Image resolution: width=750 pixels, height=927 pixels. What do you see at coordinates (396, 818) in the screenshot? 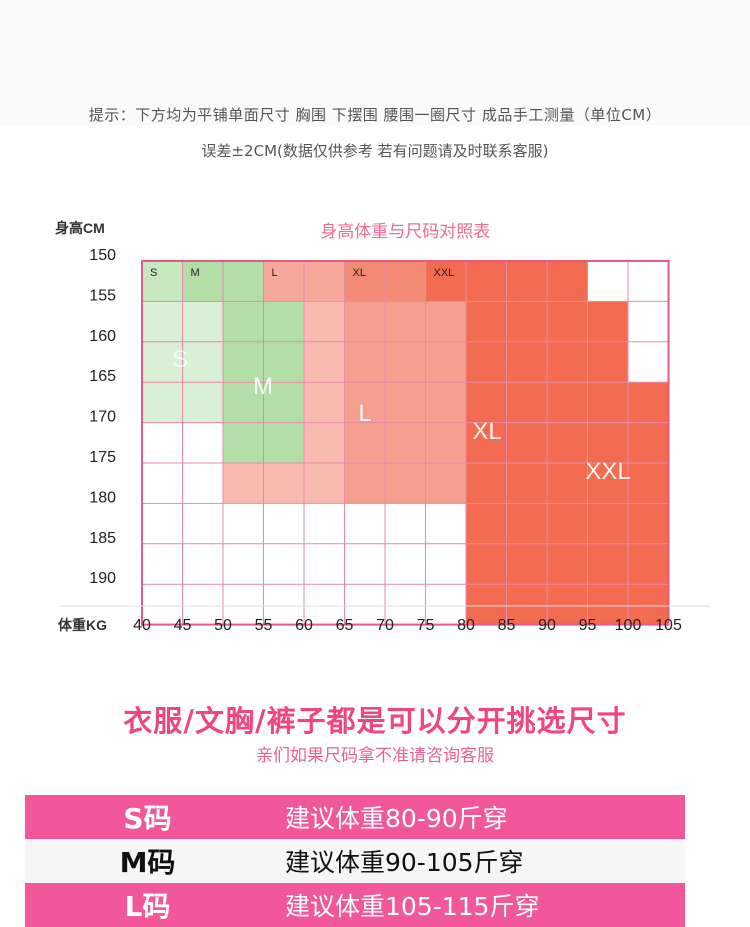
I see `size-advice: 建议体重80-90斤穿` at bounding box center [396, 818].